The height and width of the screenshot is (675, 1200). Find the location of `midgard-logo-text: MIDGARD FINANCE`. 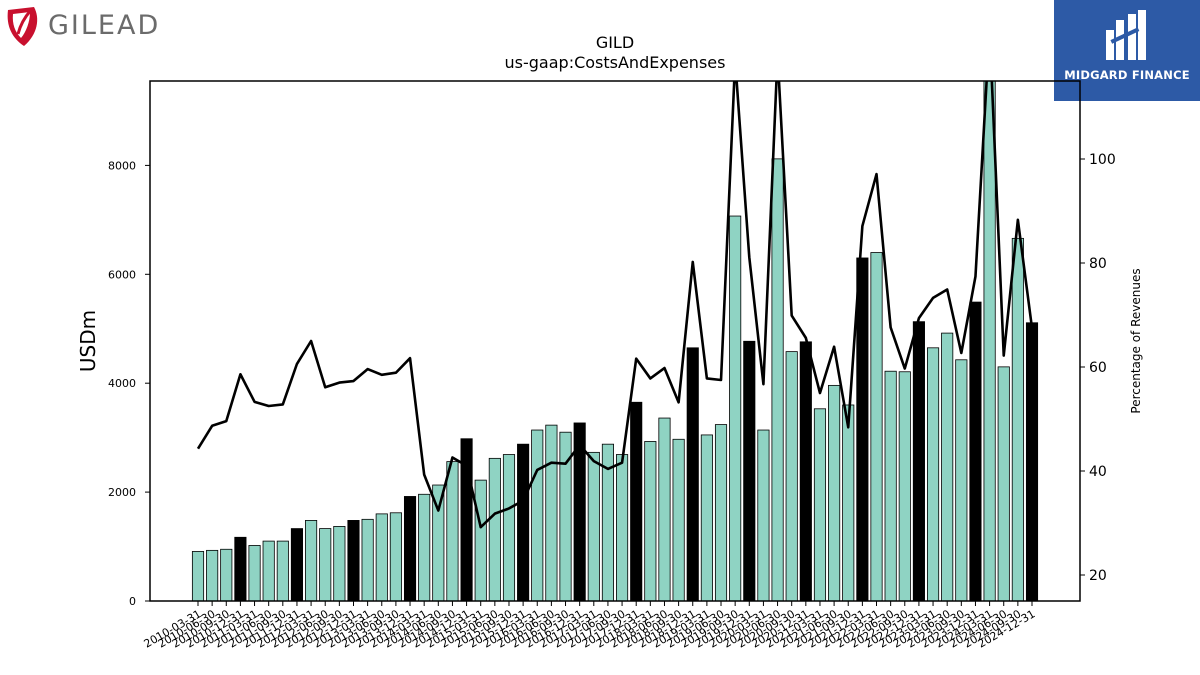

midgard-logo-text: MIDGARD FINANCE is located at coordinates (1127, 75).